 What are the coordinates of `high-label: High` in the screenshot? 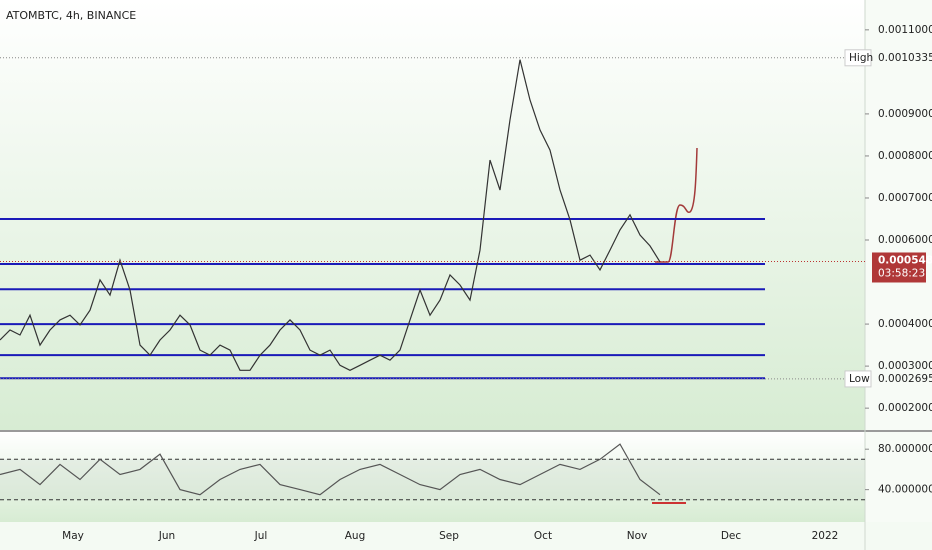 It's located at (861, 58).